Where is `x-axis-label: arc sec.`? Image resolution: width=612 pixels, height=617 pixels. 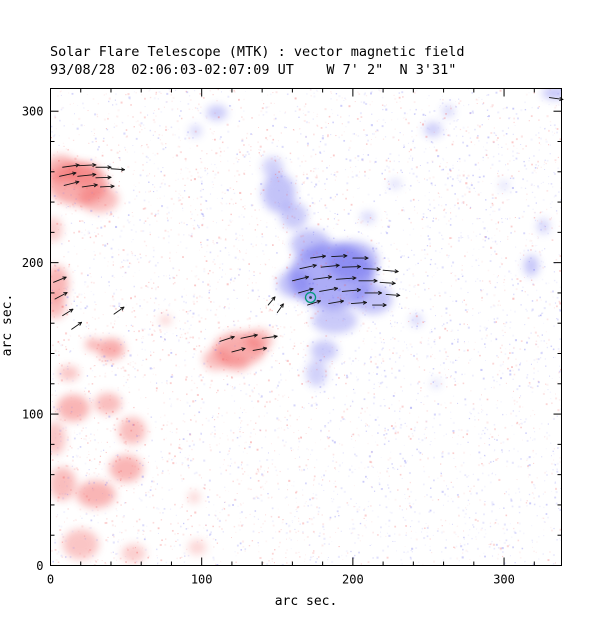 x-axis-label: arc sec. is located at coordinates (306, 601).